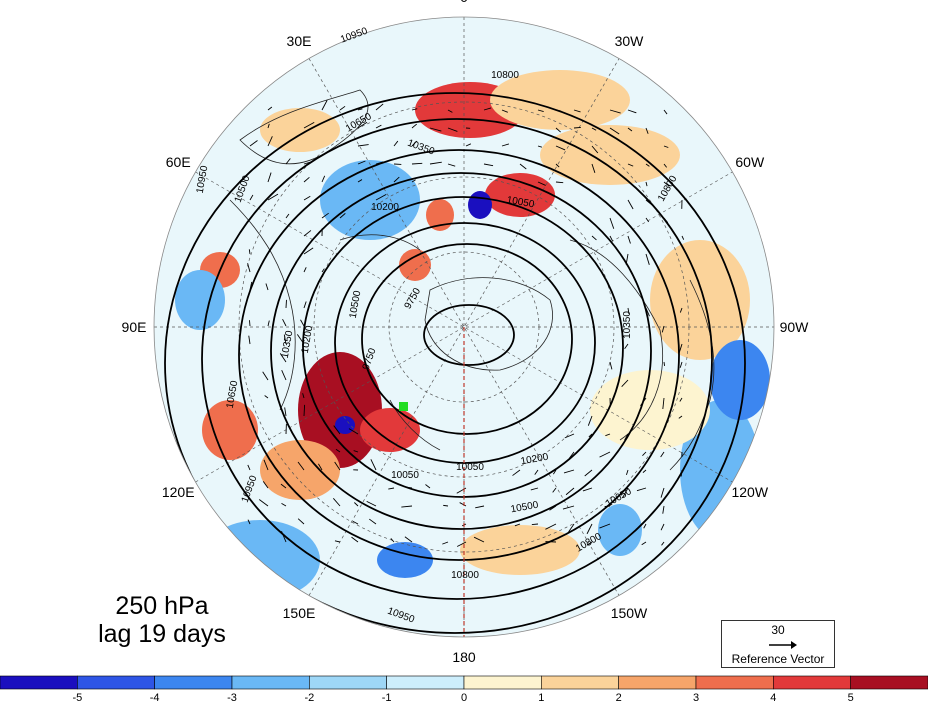  I want to click on plot-title: 250 hPa lag 19 days, so click(162, 620).